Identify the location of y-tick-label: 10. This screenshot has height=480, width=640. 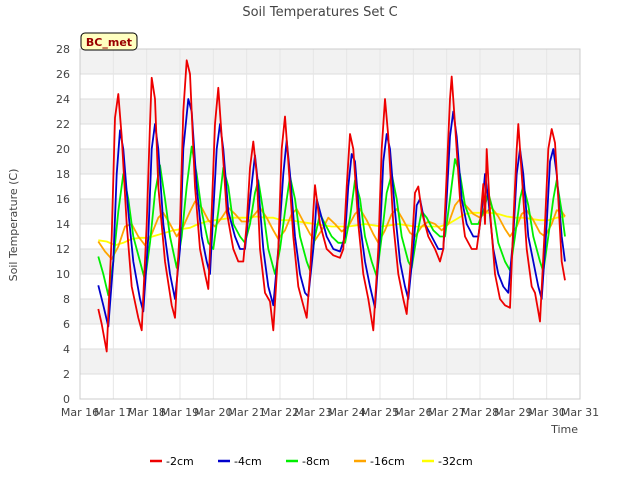
(63, 274).